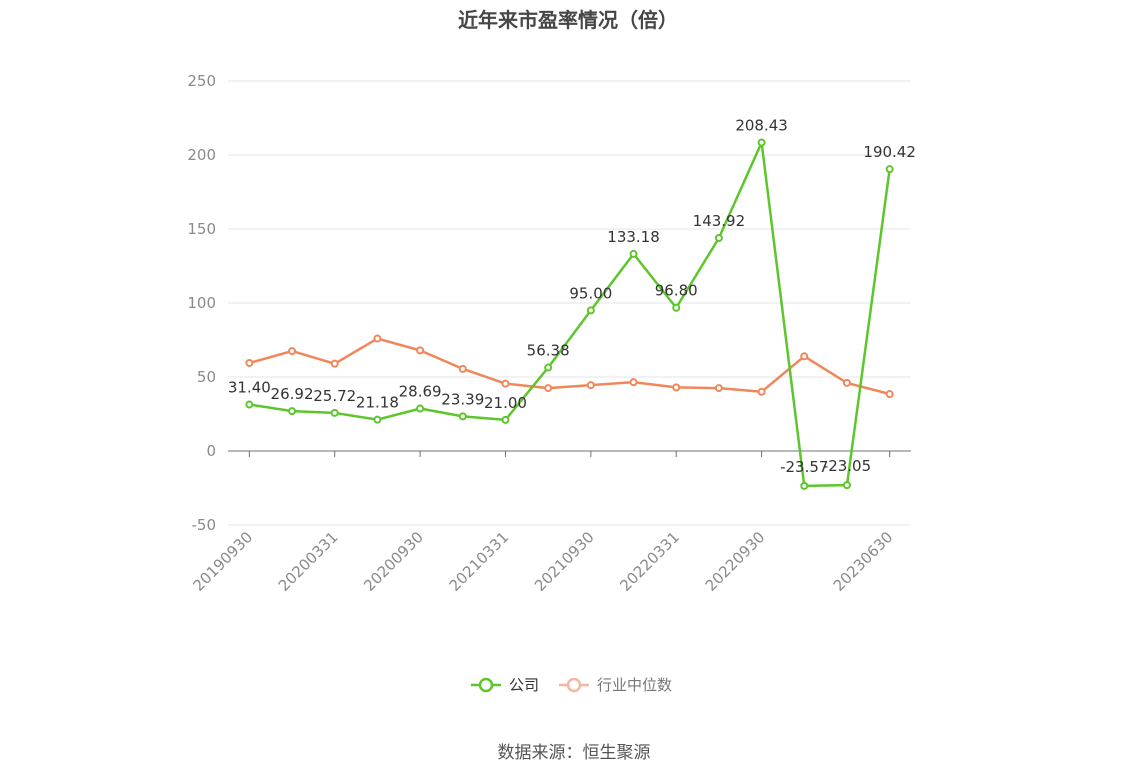 This screenshot has height=776, width=1148. I want to click on y-tick-label: 200, so click(201, 155).